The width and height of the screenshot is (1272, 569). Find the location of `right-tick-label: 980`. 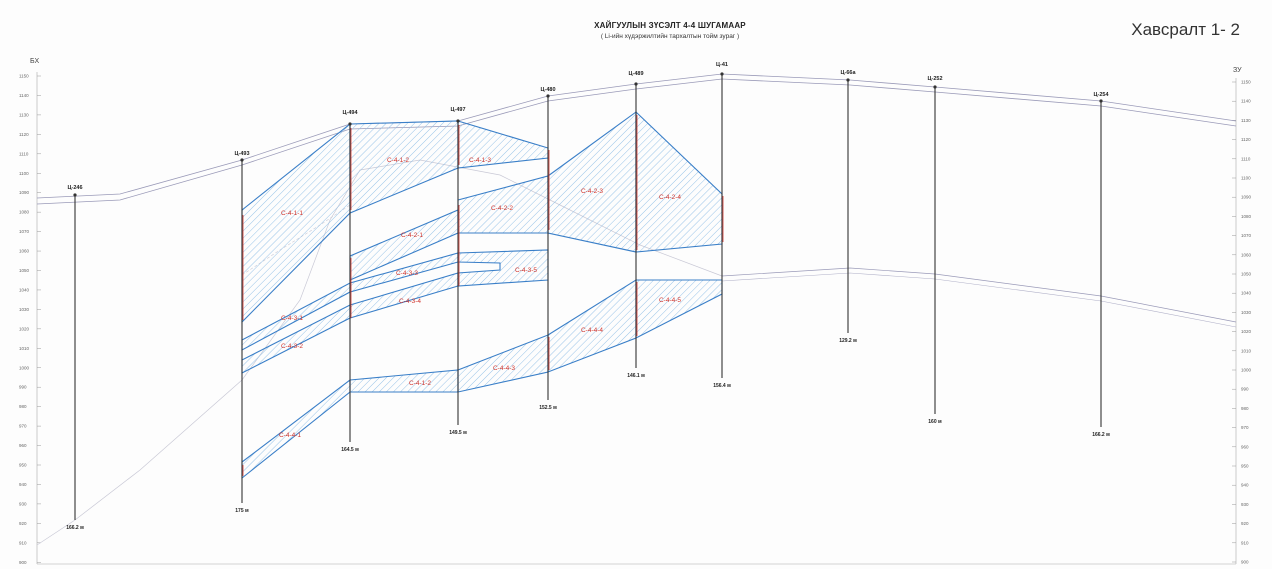

right-tick-label: 980 is located at coordinates (1245, 408).